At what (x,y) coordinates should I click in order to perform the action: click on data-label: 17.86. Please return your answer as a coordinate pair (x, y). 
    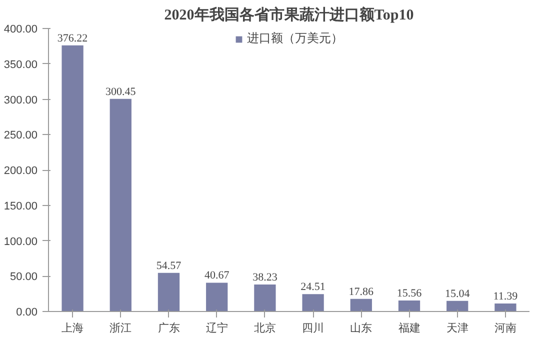
    Looking at the image, I should click on (361, 292).